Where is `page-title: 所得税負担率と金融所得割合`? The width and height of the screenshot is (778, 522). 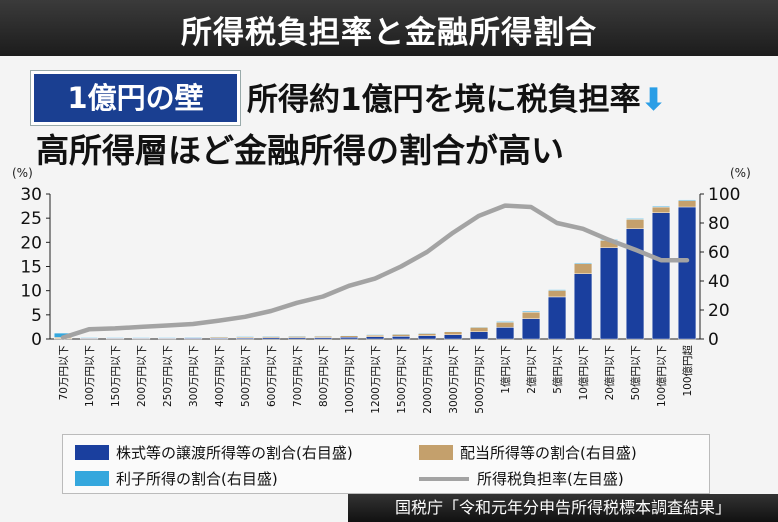 page-title: 所得税負担率と金融所得割合 is located at coordinates (389, 33).